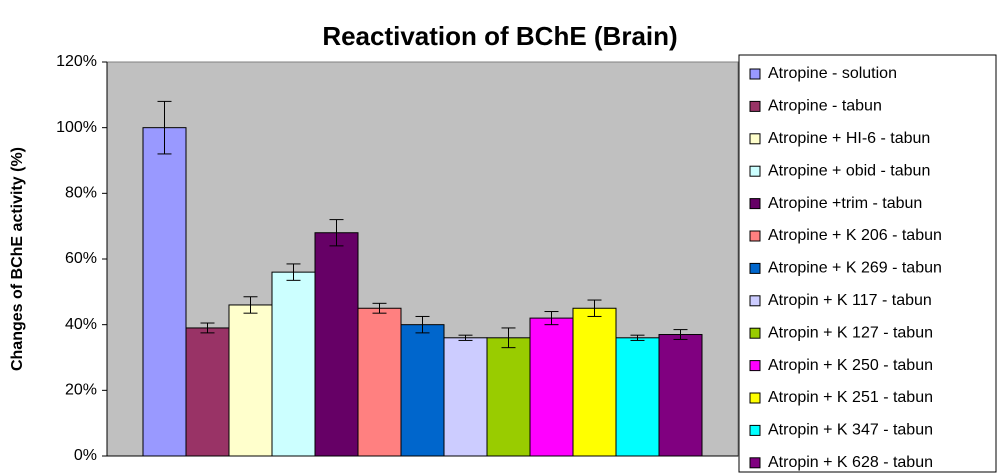 This screenshot has width=1000, height=476. I want to click on legend-label: Atropine - solution, so click(832, 73).